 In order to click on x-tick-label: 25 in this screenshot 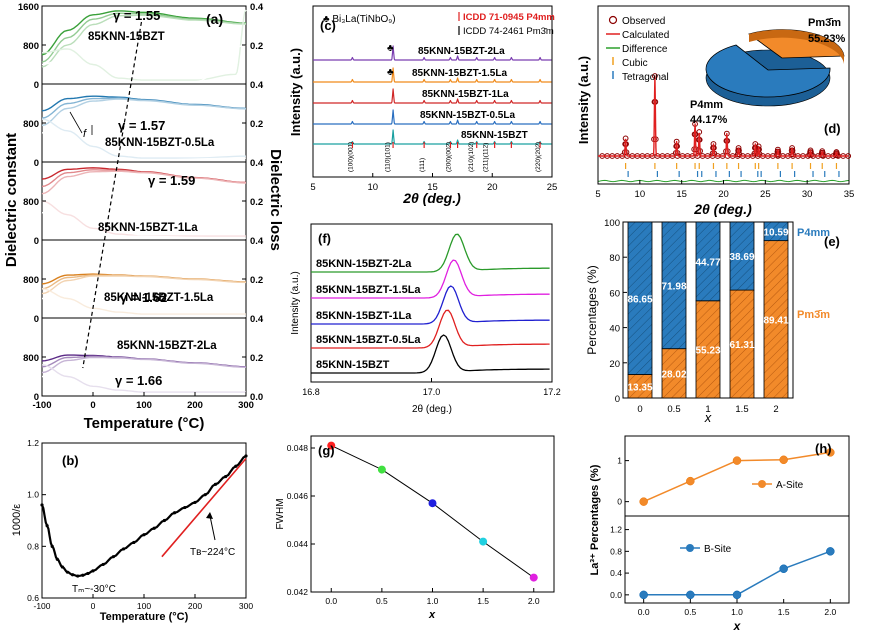, I will do `click(765, 194)`.